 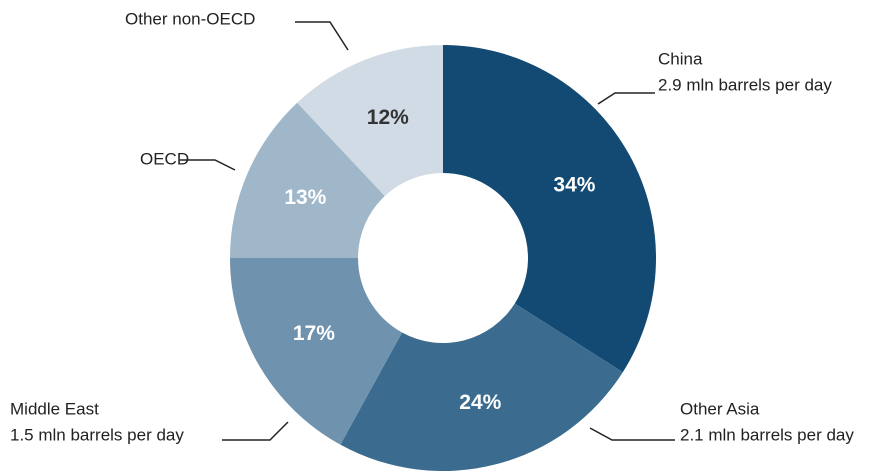 What do you see at coordinates (388, 117) in the screenshot?
I see `percent-label: 12%` at bounding box center [388, 117].